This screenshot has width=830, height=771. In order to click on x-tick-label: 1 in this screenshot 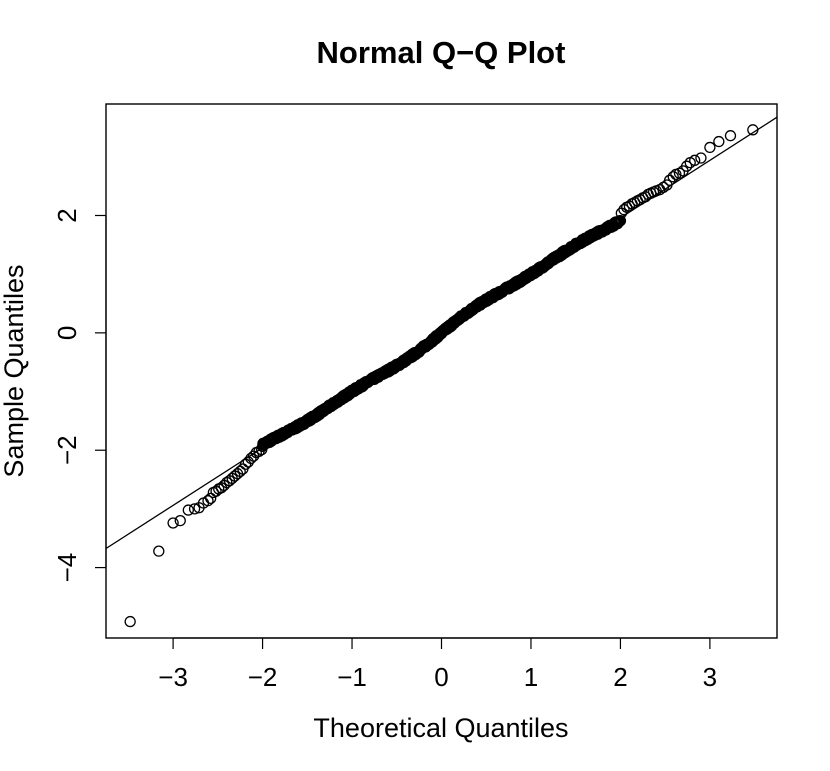, I will do `click(531, 677)`.